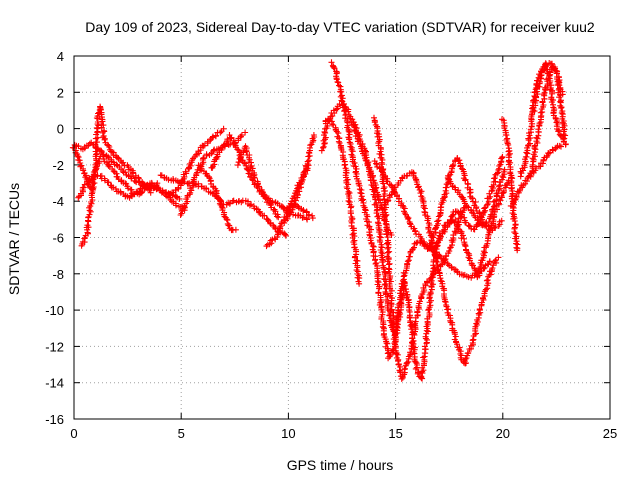  I want to click on y-tick-label: -6, so click(58, 238).